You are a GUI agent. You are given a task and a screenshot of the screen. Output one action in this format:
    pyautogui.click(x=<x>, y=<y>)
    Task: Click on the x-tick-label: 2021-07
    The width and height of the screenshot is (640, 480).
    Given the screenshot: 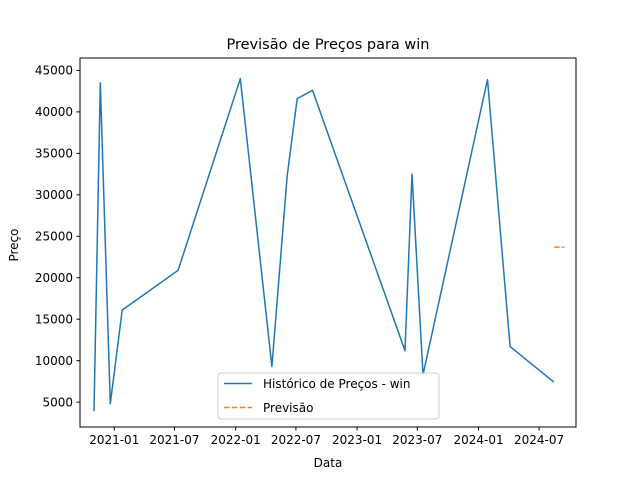 What is the action you would take?
    pyautogui.click(x=174, y=440)
    